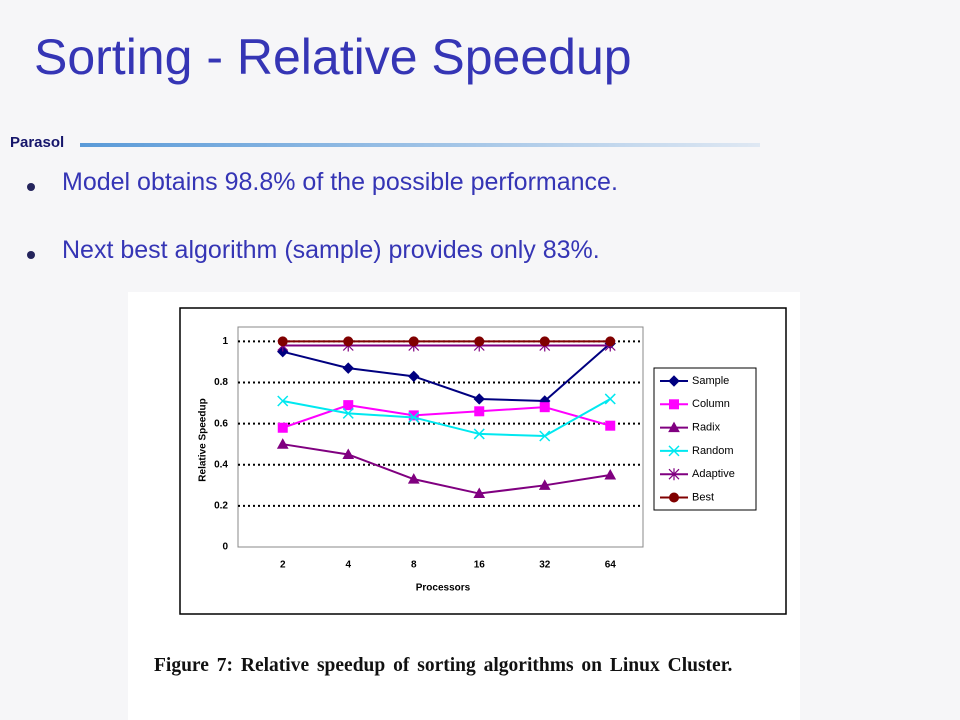 The width and height of the screenshot is (960, 720). What do you see at coordinates (221, 423) in the screenshot?
I see `y-tick-label: 0.6` at bounding box center [221, 423].